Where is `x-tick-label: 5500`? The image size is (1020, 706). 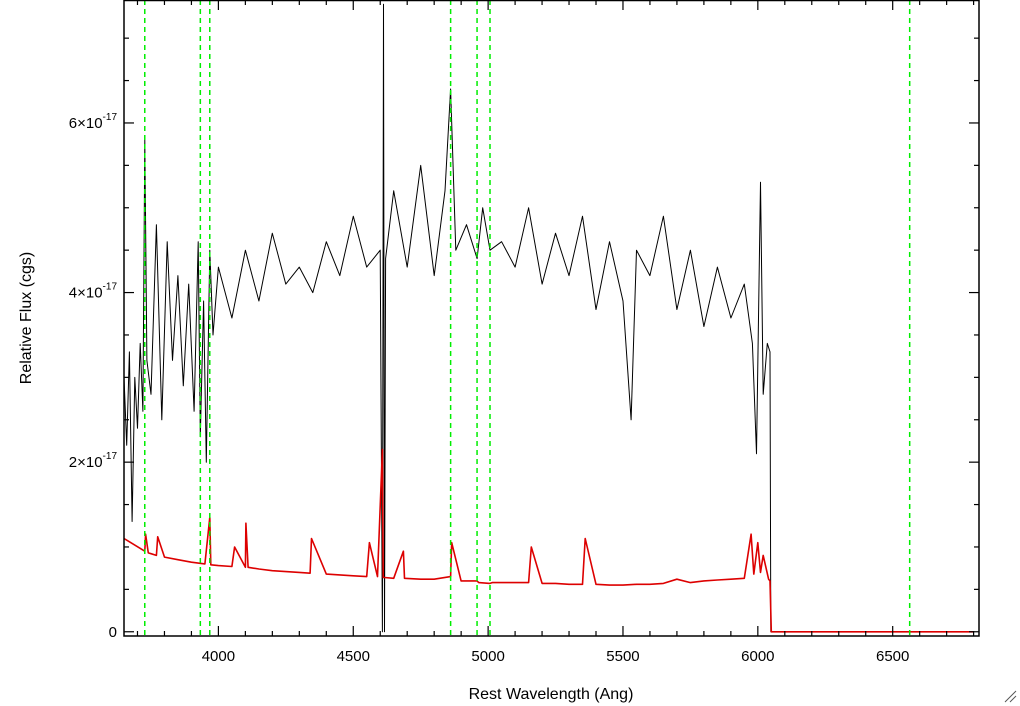
x-tick-label: 5500 is located at coordinates (622, 656).